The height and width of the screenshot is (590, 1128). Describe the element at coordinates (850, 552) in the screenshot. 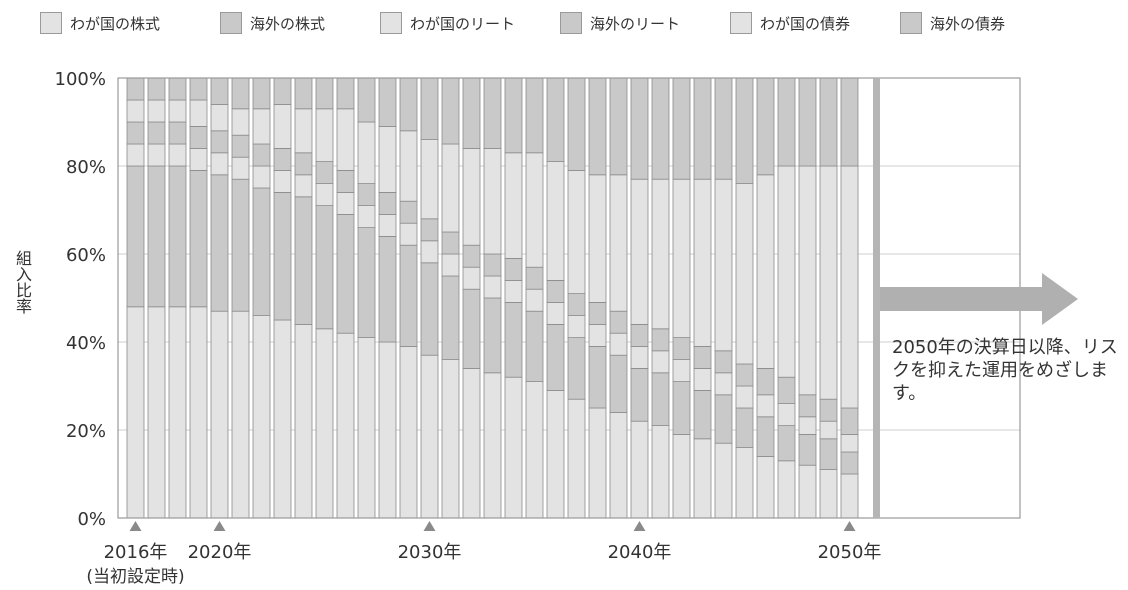

I see `x-tick-label: 2050年` at that location.